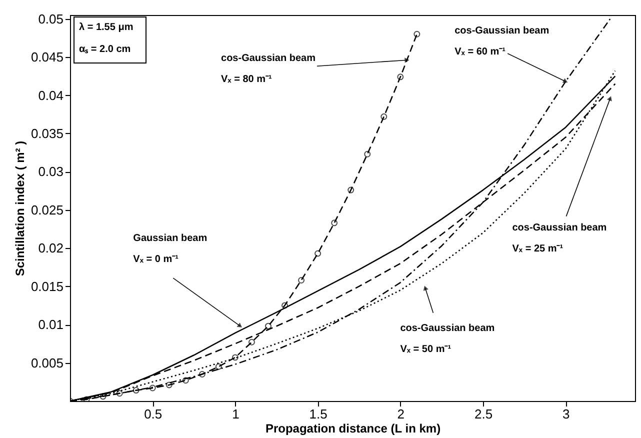  What do you see at coordinates (401, 414) in the screenshot?
I see `x-tick-label: 2` at bounding box center [401, 414].